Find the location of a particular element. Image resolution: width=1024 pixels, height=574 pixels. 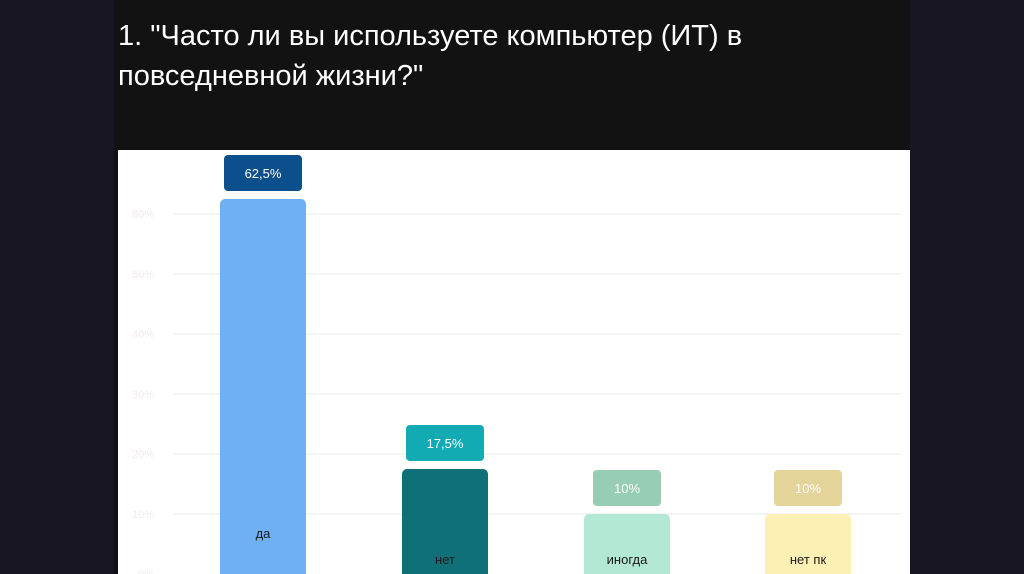

y-tick-label: 20% is located at coordinates (143, 455).